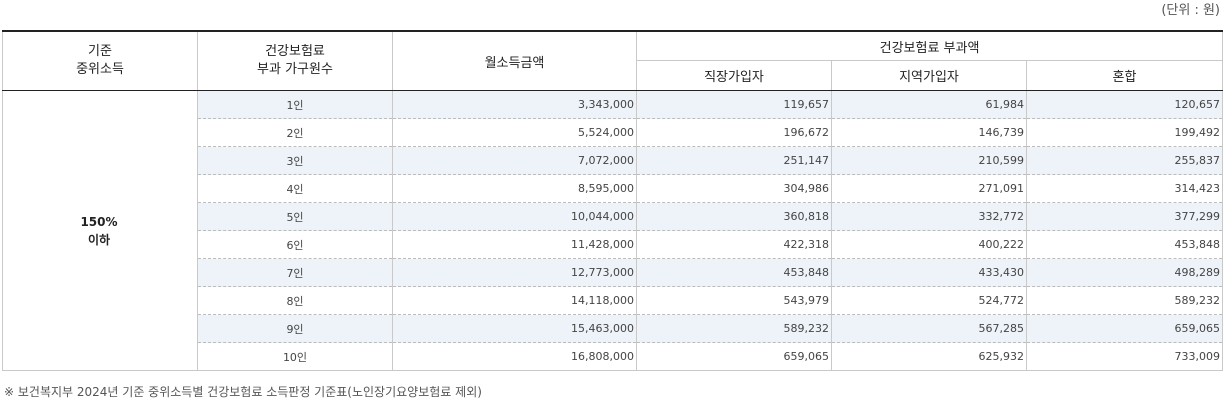 This screenshot has width=1226, height=402. Describe the element at coordinates (1124, 244) in the screenshot. I see `mixed-cell: 453,848` at that location.